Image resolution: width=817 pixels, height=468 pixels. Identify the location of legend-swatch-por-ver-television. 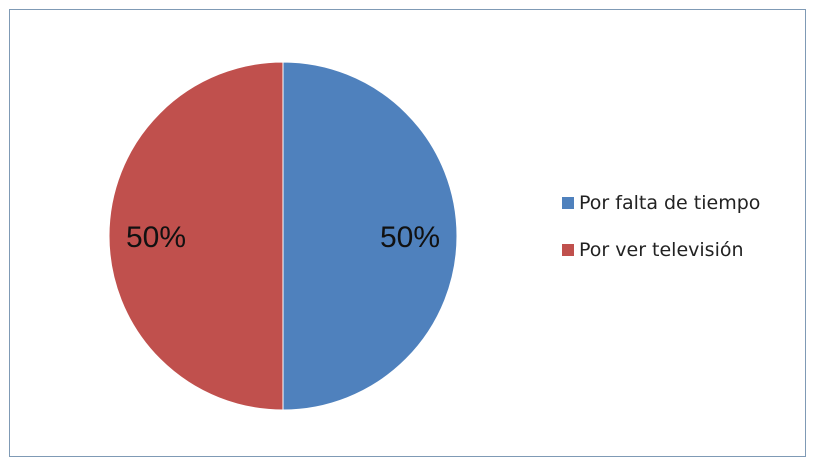
(568, 250).